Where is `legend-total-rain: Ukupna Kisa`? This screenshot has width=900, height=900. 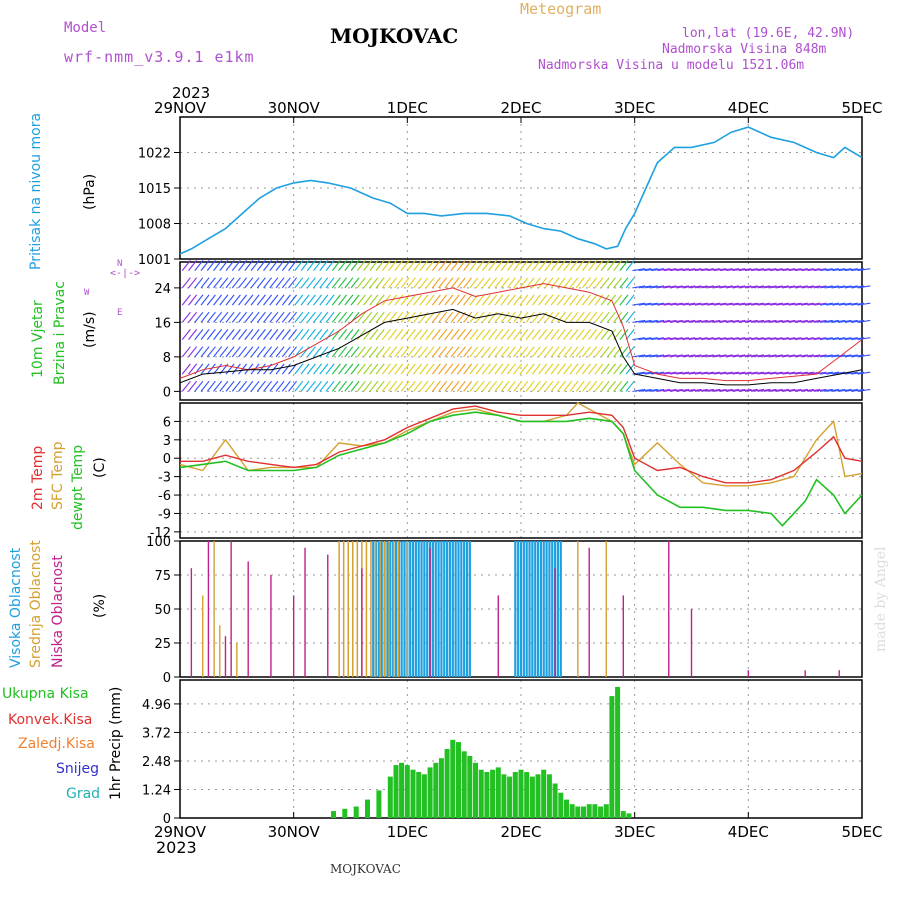 legend-total-rain: Ukupna Kisa is located at coordinates (45, 694).